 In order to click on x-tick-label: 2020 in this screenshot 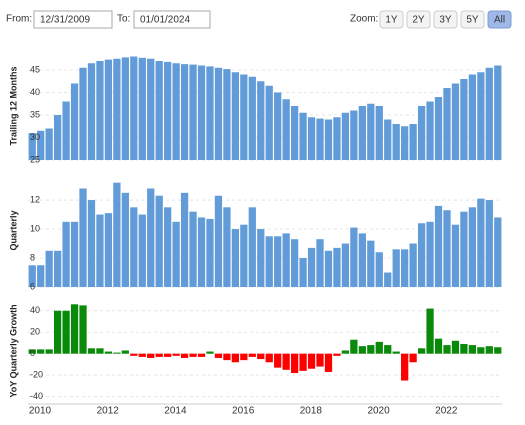, I will do `click(378, 411)`.